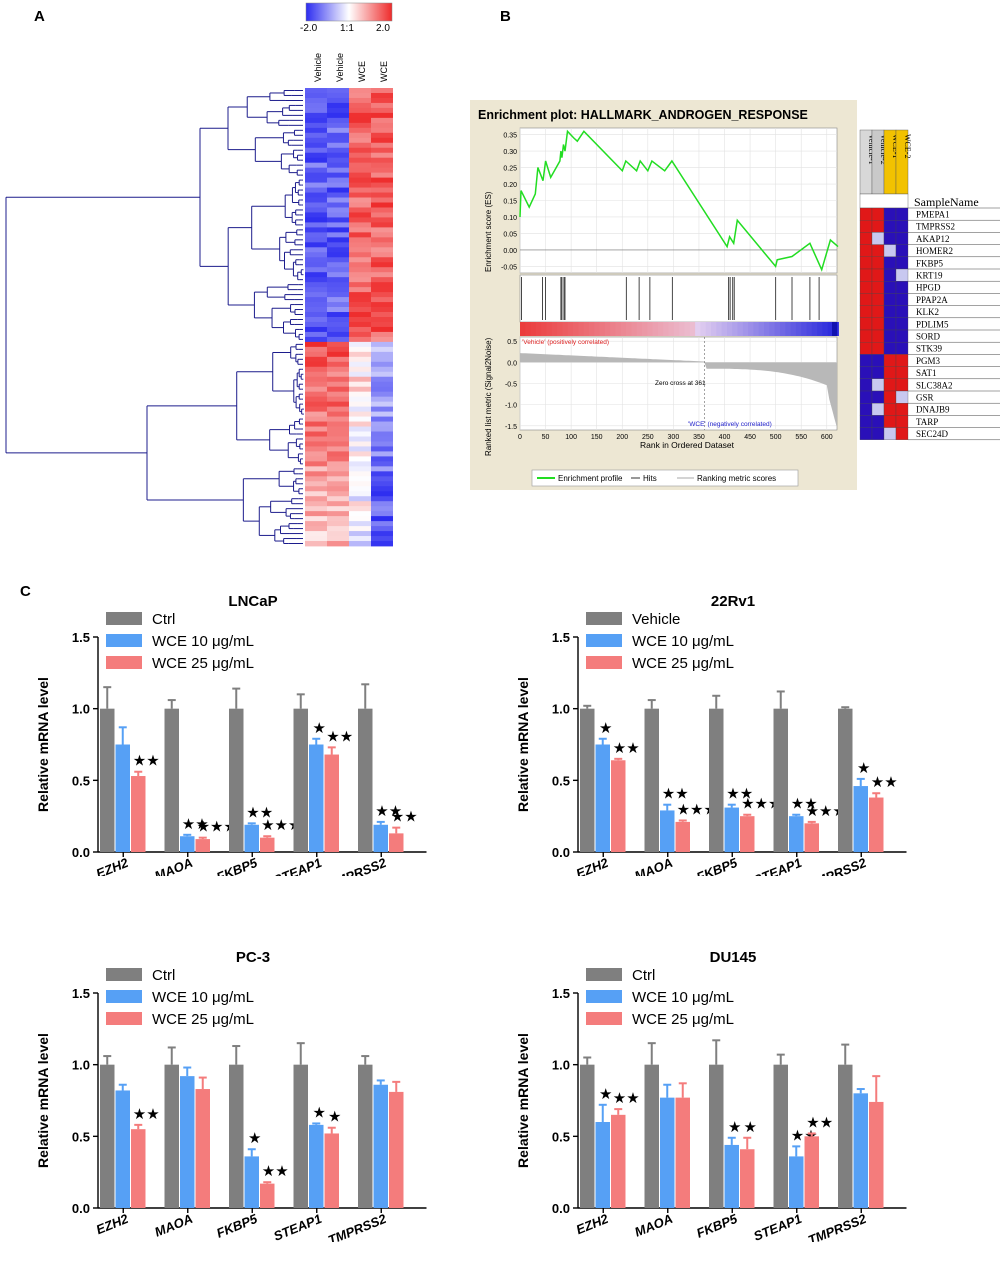 The width and height of the screenshot is (1000, 1271). What do you see at coordinates (725, 437) in the screenshot?
I see `rank-x-tick-label: 400` at bounding box center [725, 437].